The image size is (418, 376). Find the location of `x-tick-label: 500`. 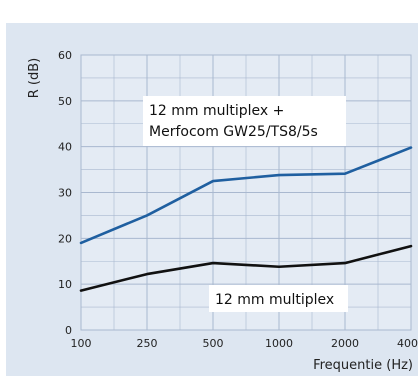

x-tick-label: 500 is located at coordinates (213, 343).